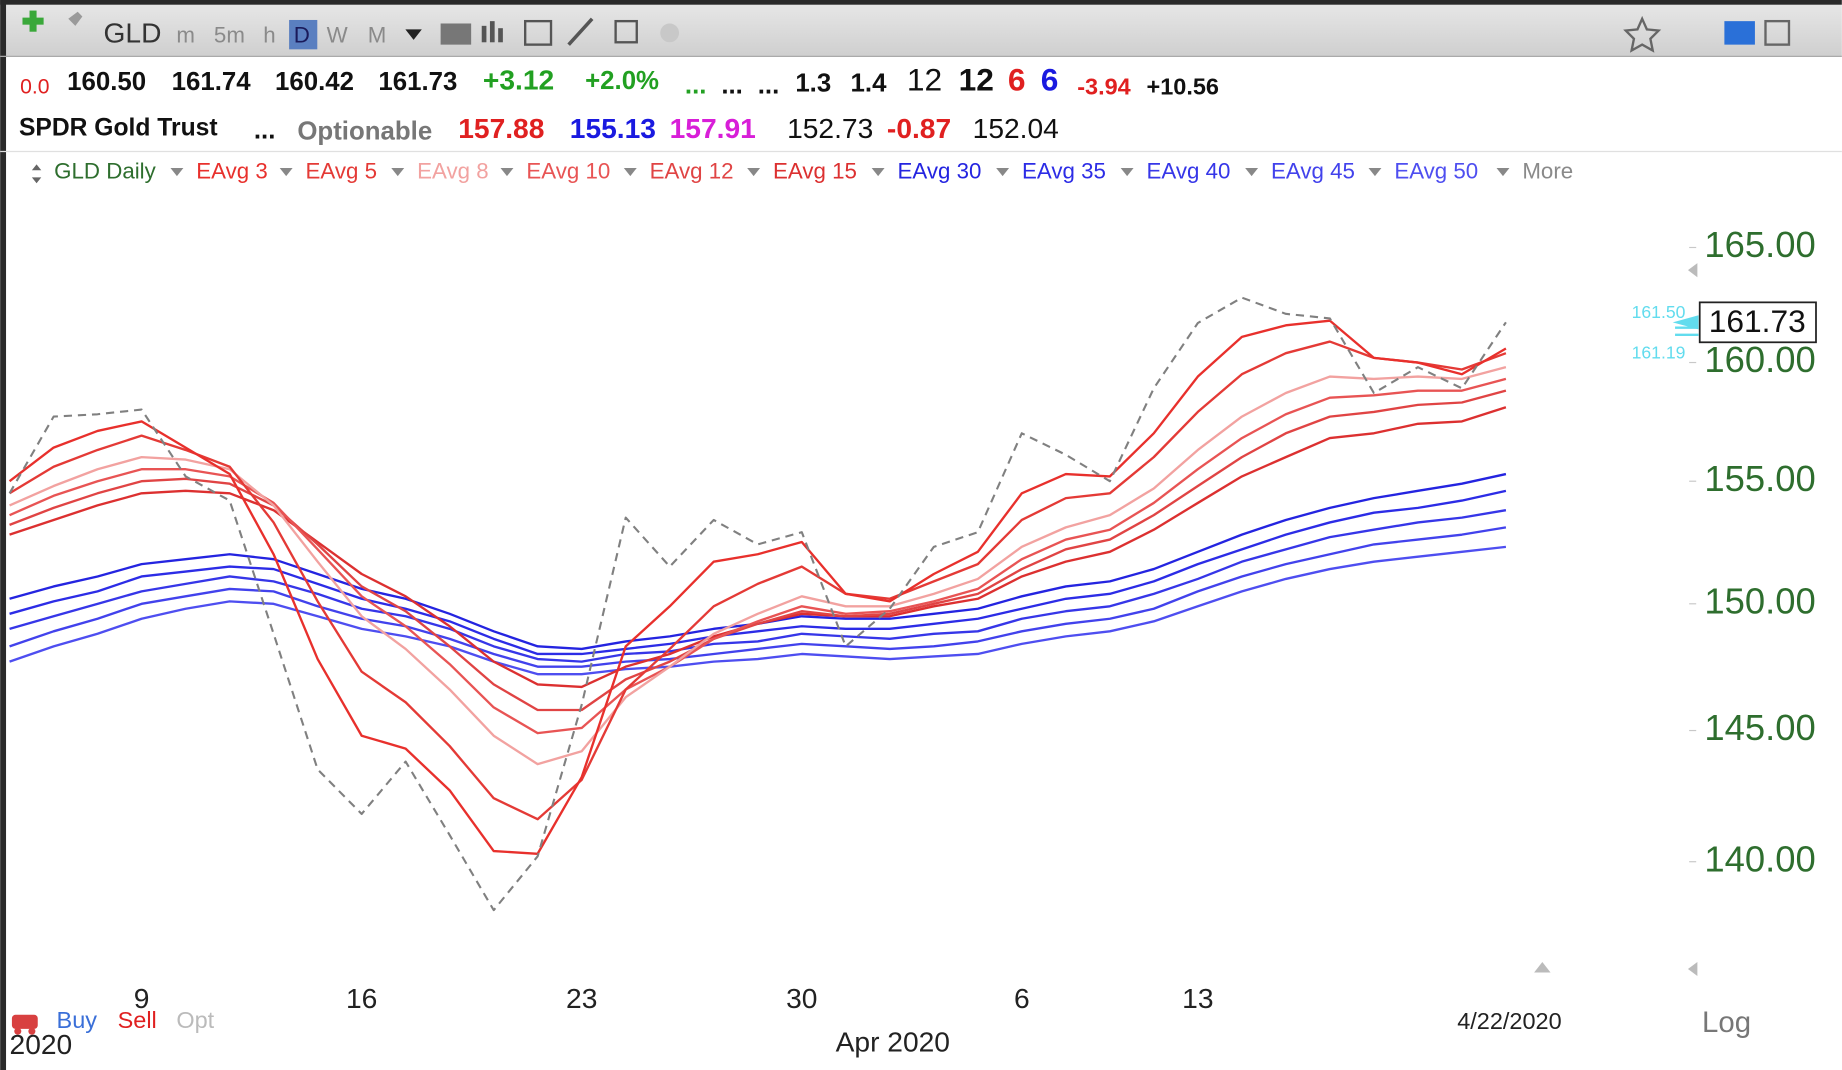 The width and height of the screenshot is (1842, 1070). I want to click on signal-opt: Opt, so click(195, 1020).